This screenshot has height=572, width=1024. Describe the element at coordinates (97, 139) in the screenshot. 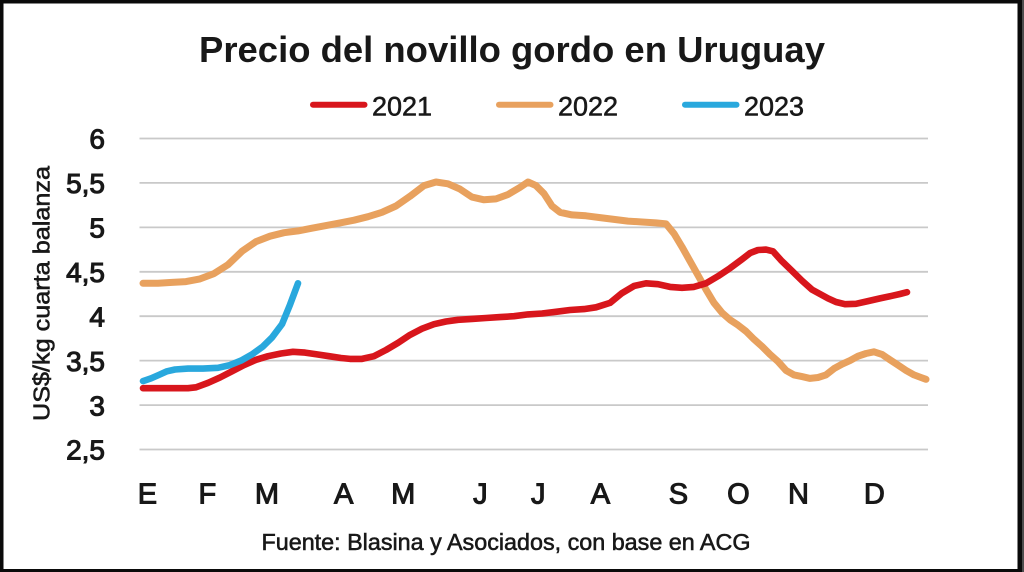

I see `svg-text: 6` at that location.